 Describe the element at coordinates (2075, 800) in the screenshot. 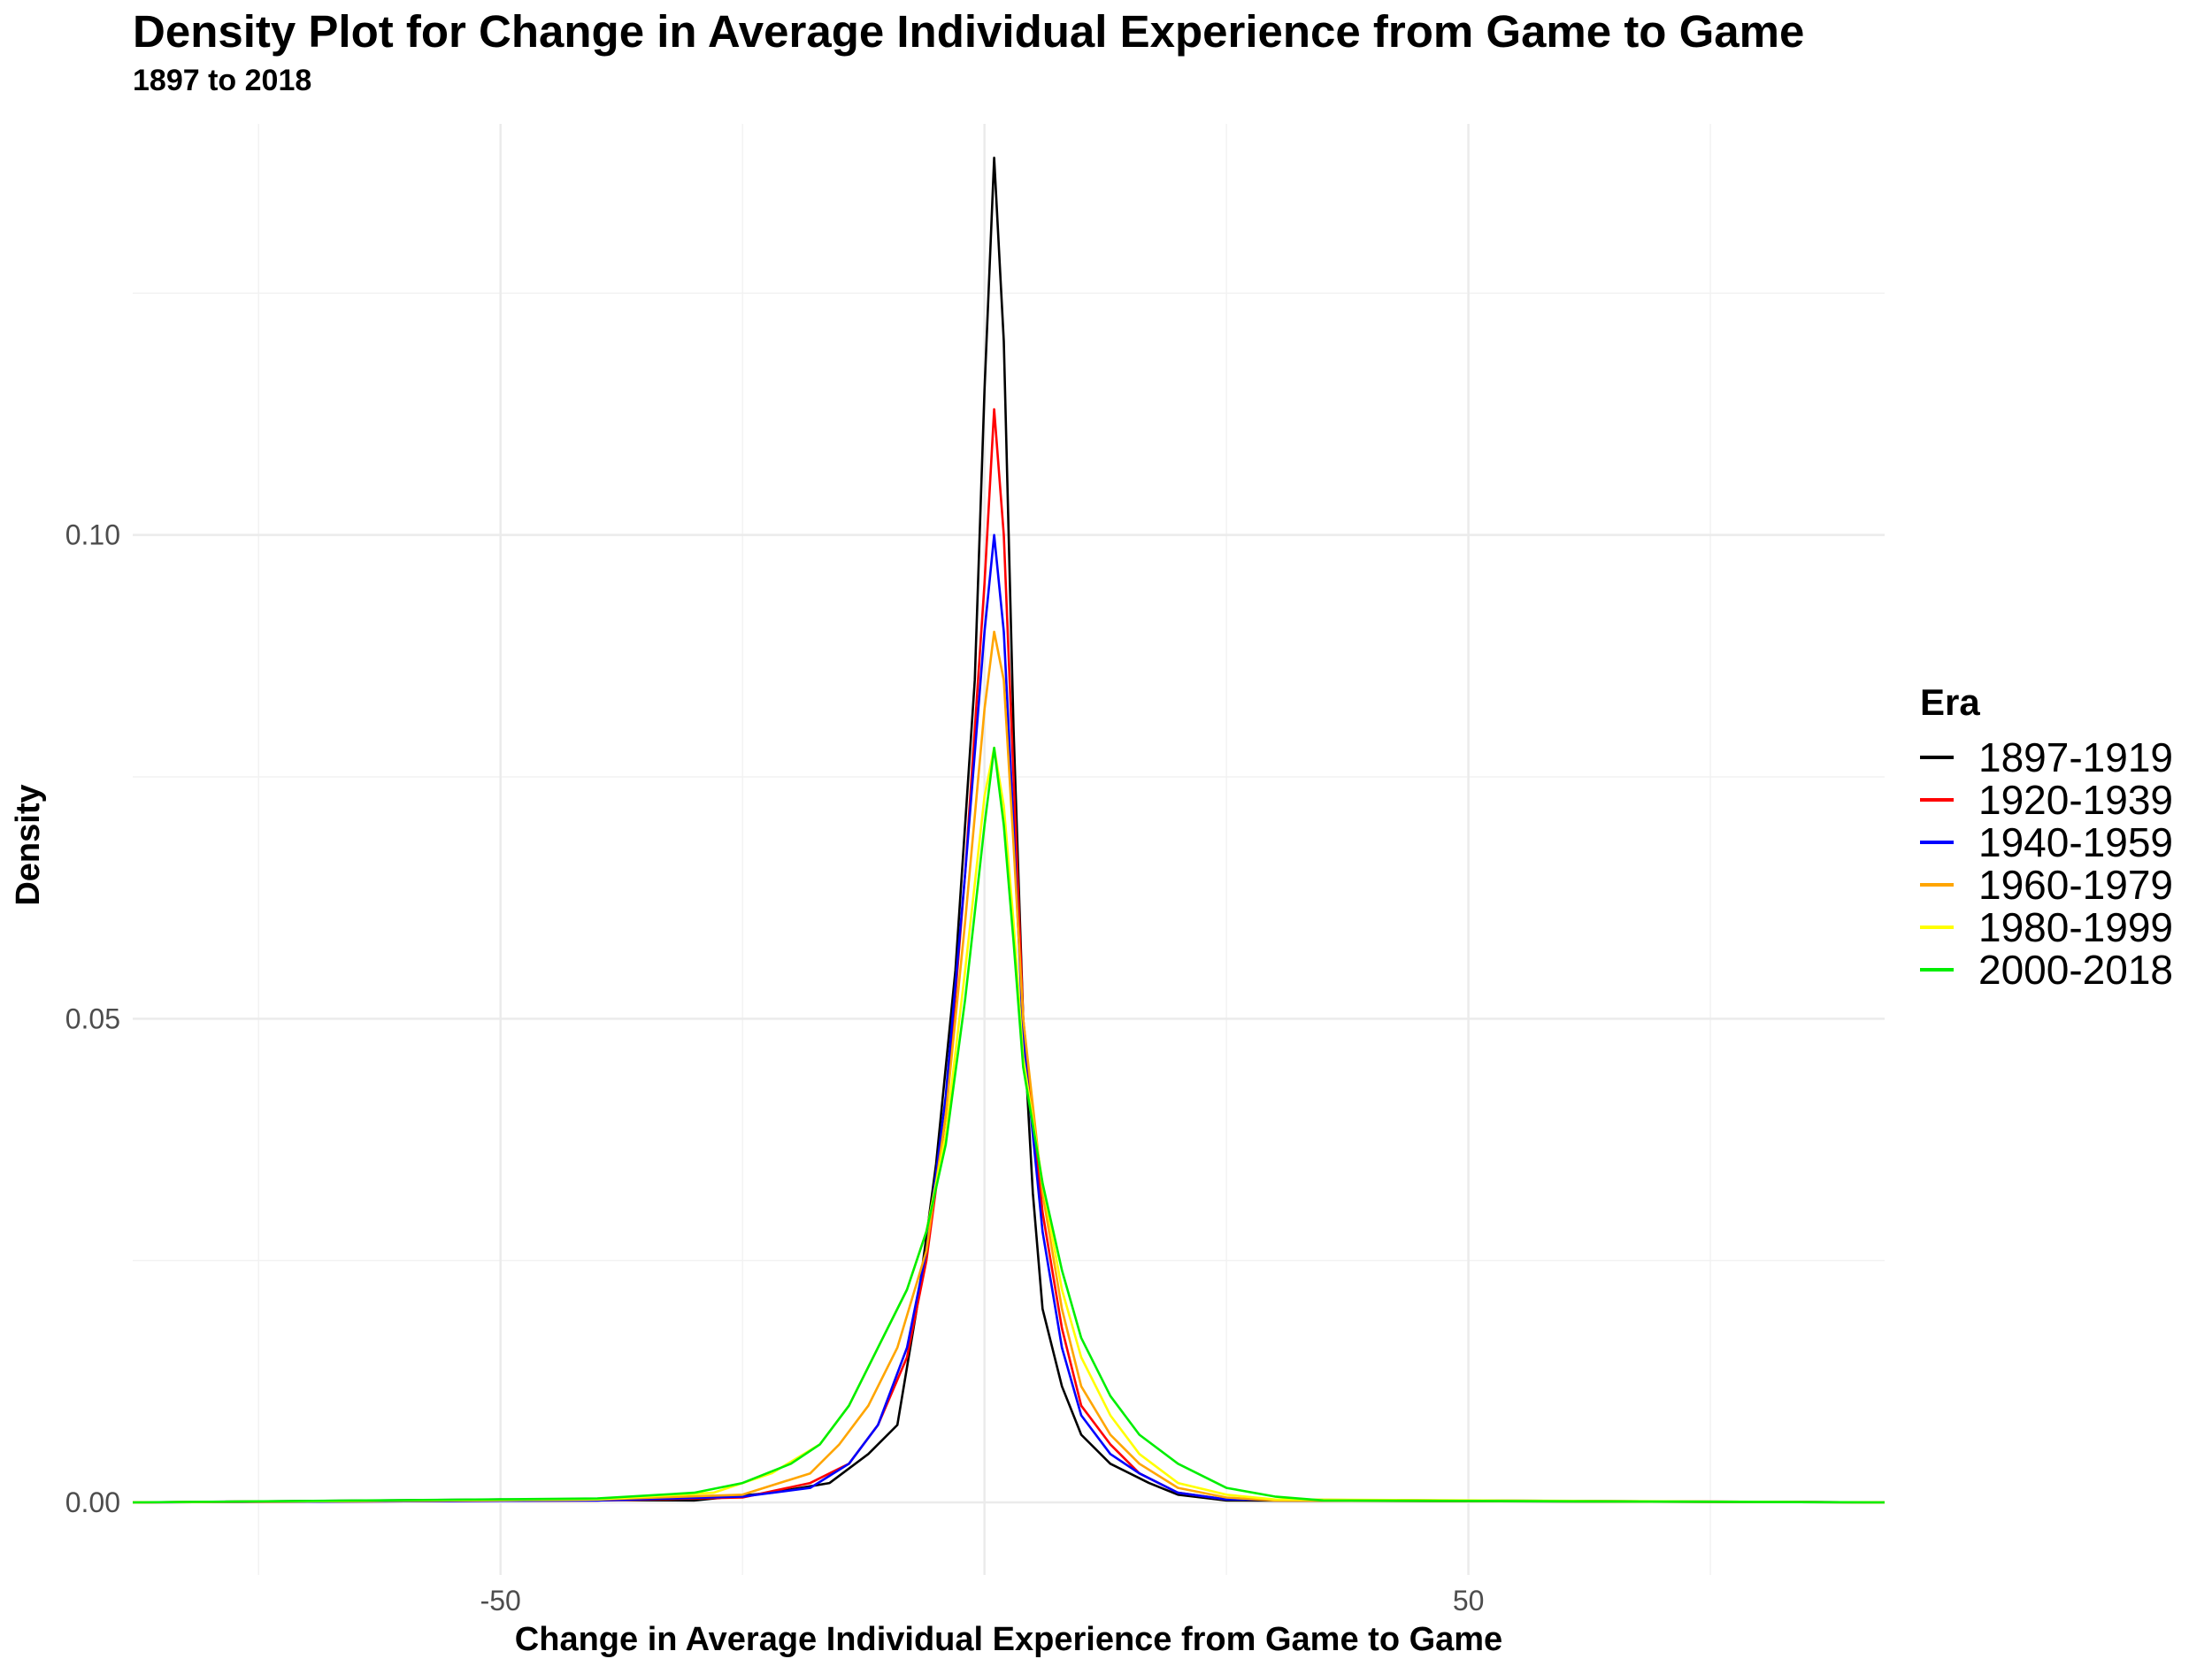

I see `legend-label: 1920-1939` at that location.